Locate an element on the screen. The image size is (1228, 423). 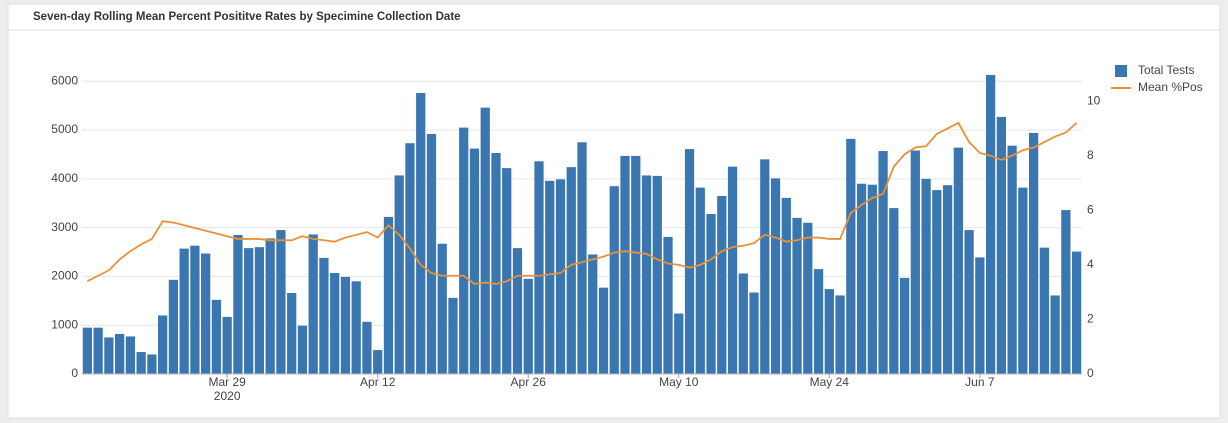
y-tick-label: 5000 is located at coordinates (64, 129).